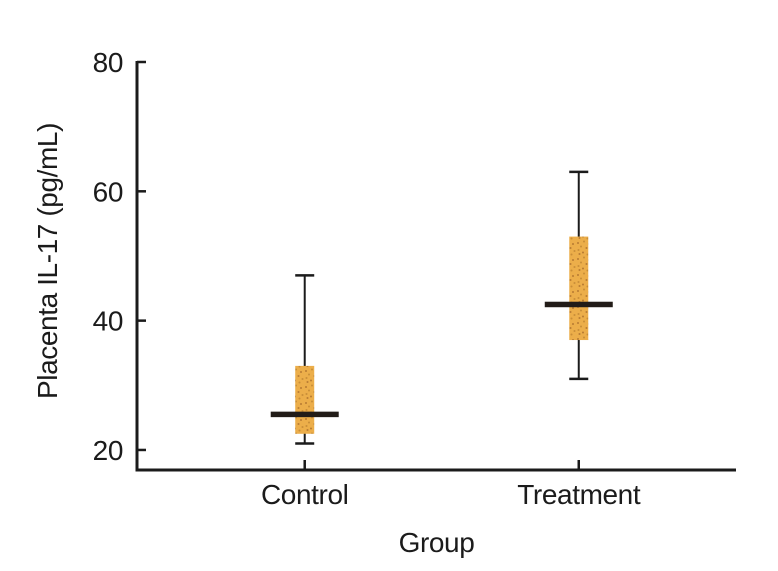 This screenshot has width=778, height=571. What do you see at coordinates (108, 321) in the screenshot?
I see `y-tick-label: 40` at bounding box center [108, 321].